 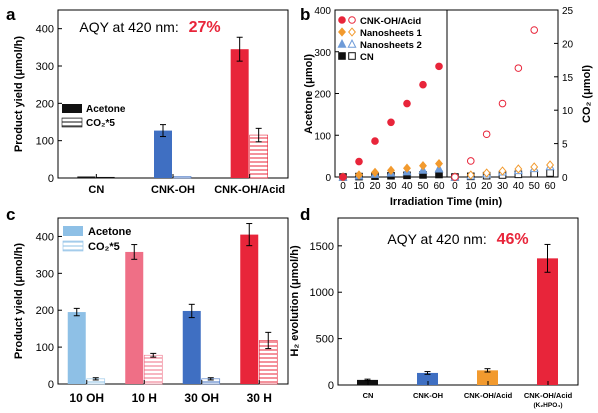 What do you see at coordinates (201, 398) in the screenshot?
I see `x-tick-label: 30 OH` at bounding box center [201, 398].